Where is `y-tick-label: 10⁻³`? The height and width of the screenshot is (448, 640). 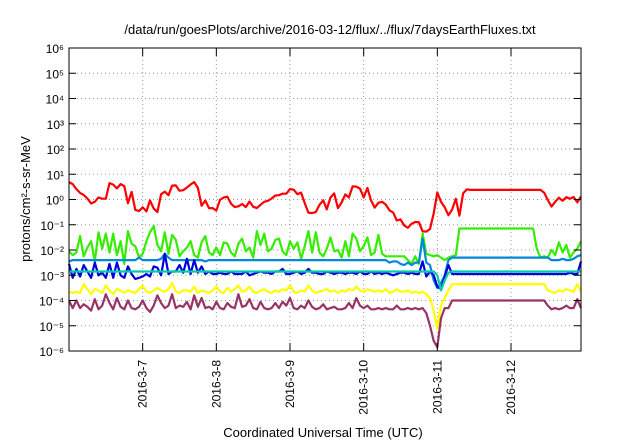 y-tick-label: 10⁻³ is located at coordinates (52, 276).